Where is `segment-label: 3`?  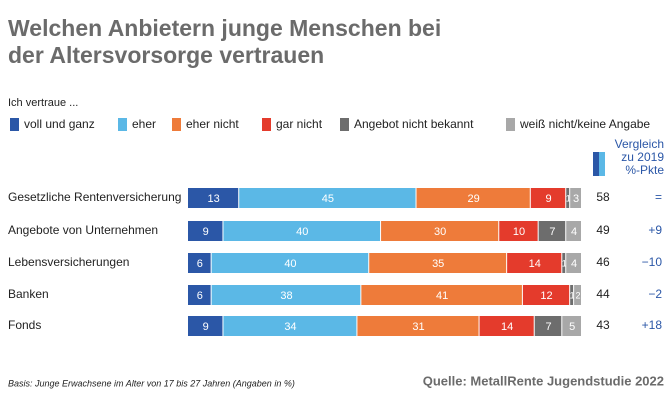
segment-label: 3 is located at coordinates (576, 199).